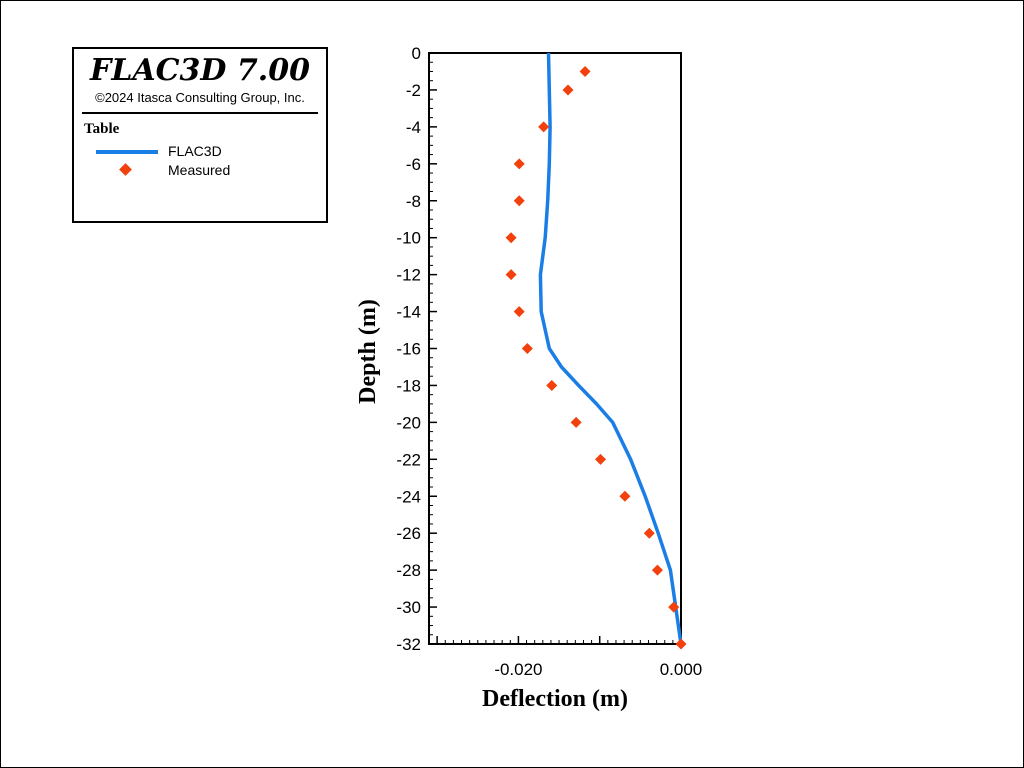 This screenshot has width=1024, height=768. What do you see at coordinates (408, 238) in the screenshot?
I see `y-tick-label: -10` at bounding box center [408, 238].